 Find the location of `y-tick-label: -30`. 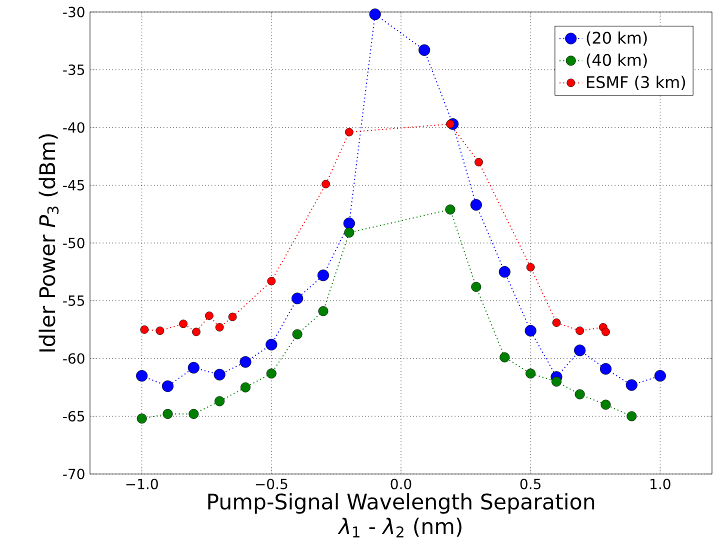

y-tick-label: -30 is located at coordinates (73, 12).